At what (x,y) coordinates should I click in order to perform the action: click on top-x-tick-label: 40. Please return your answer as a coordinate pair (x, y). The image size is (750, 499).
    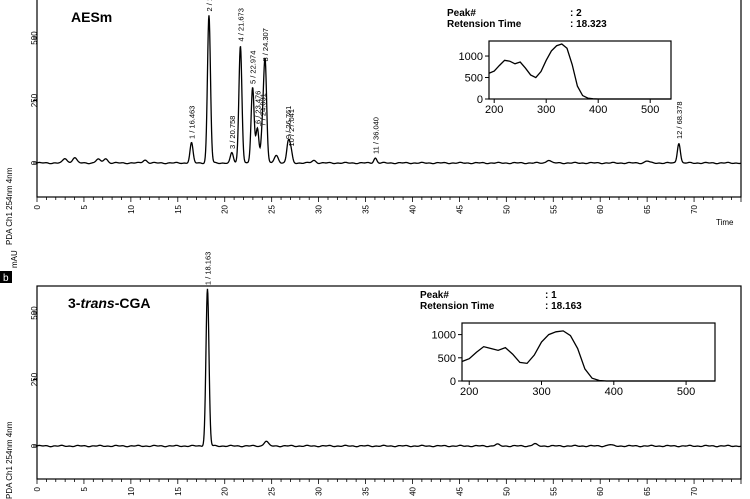
    Looking at the image, I should click on (412, 208).